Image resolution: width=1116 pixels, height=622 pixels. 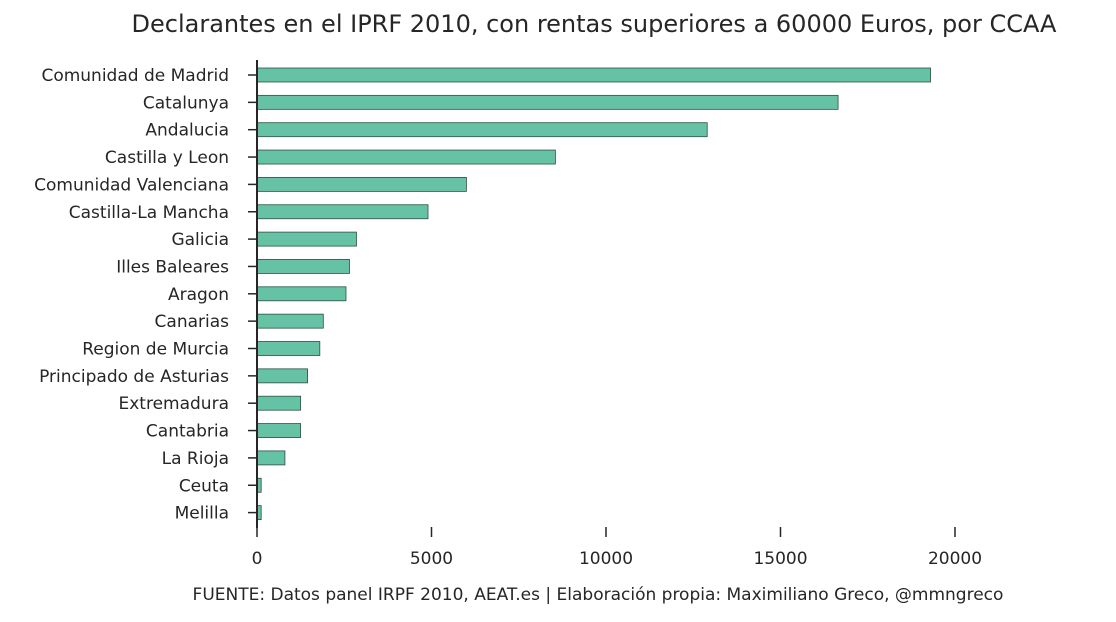 What do you see at coordinates (361, 184) in the screenshot?
I see `bar-comunidad-valenciana` at bounding box center [361, 184].